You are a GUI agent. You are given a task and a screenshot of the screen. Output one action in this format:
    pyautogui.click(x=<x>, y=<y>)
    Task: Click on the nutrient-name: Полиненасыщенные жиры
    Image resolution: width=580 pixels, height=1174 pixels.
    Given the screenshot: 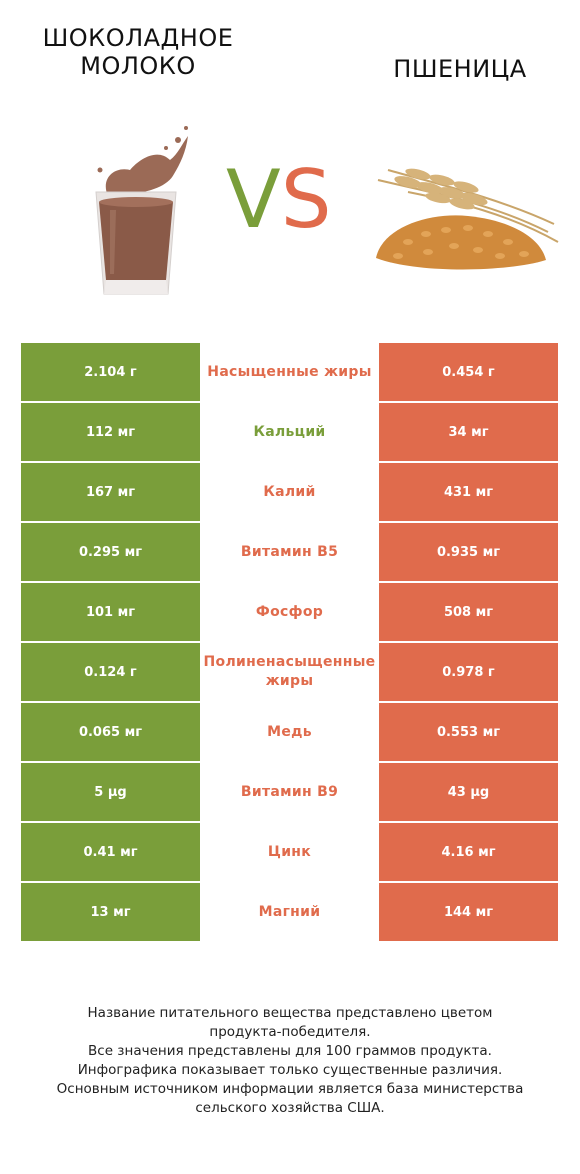 What is the action you would take?
    pyautogui.click(x=289, y=671)
    